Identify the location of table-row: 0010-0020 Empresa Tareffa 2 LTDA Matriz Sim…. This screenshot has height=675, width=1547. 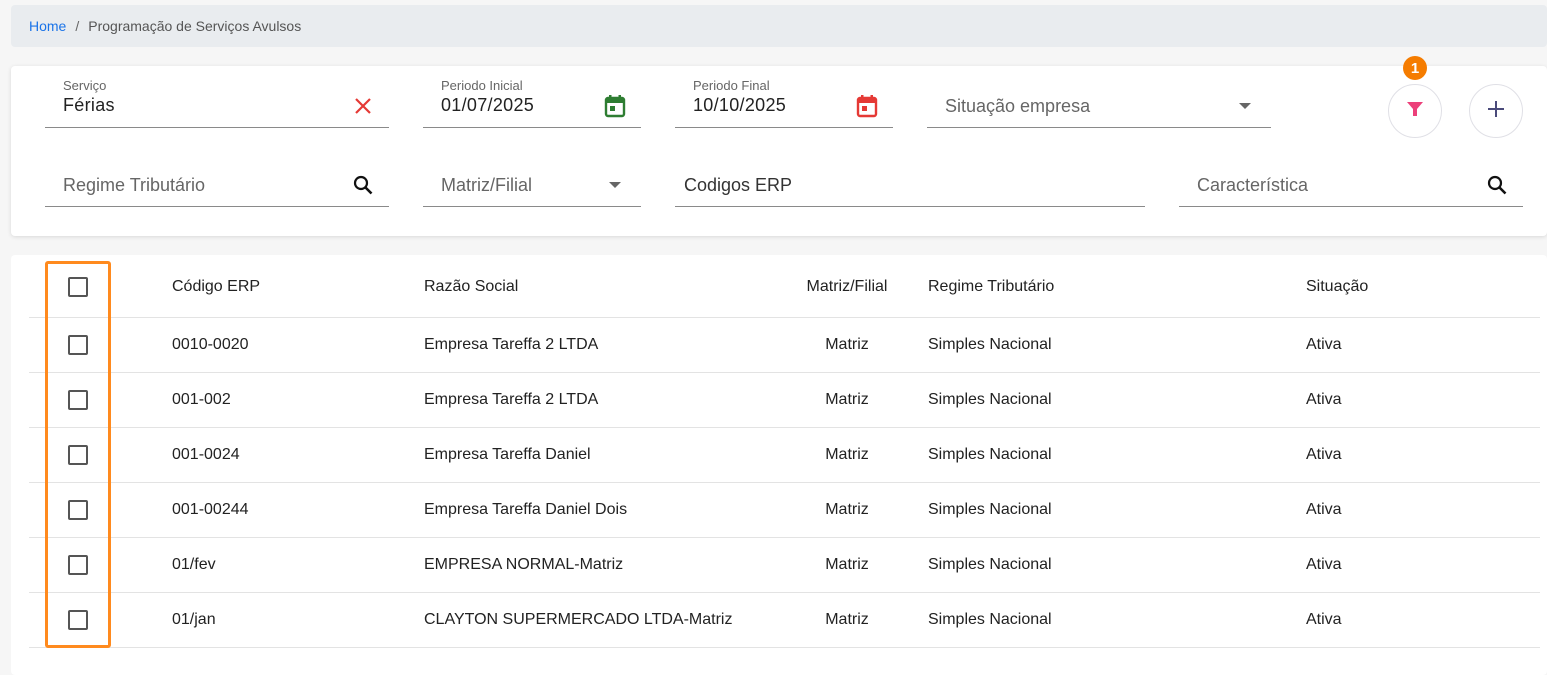
(784, 345).